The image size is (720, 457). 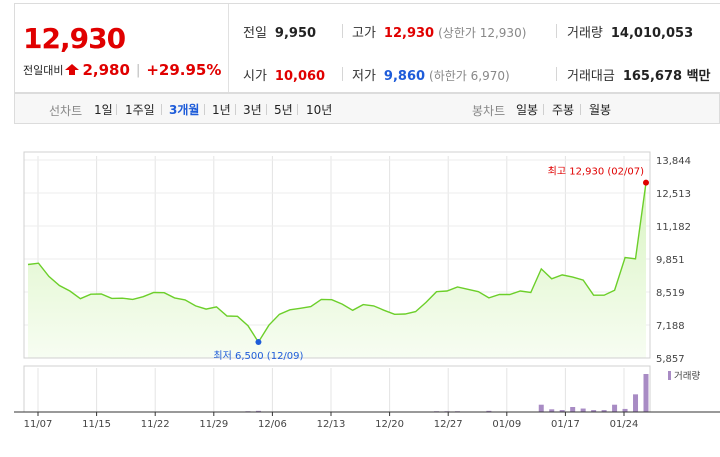 I want to click on x-tick-label: 12/27, so click(x=448, y=424).